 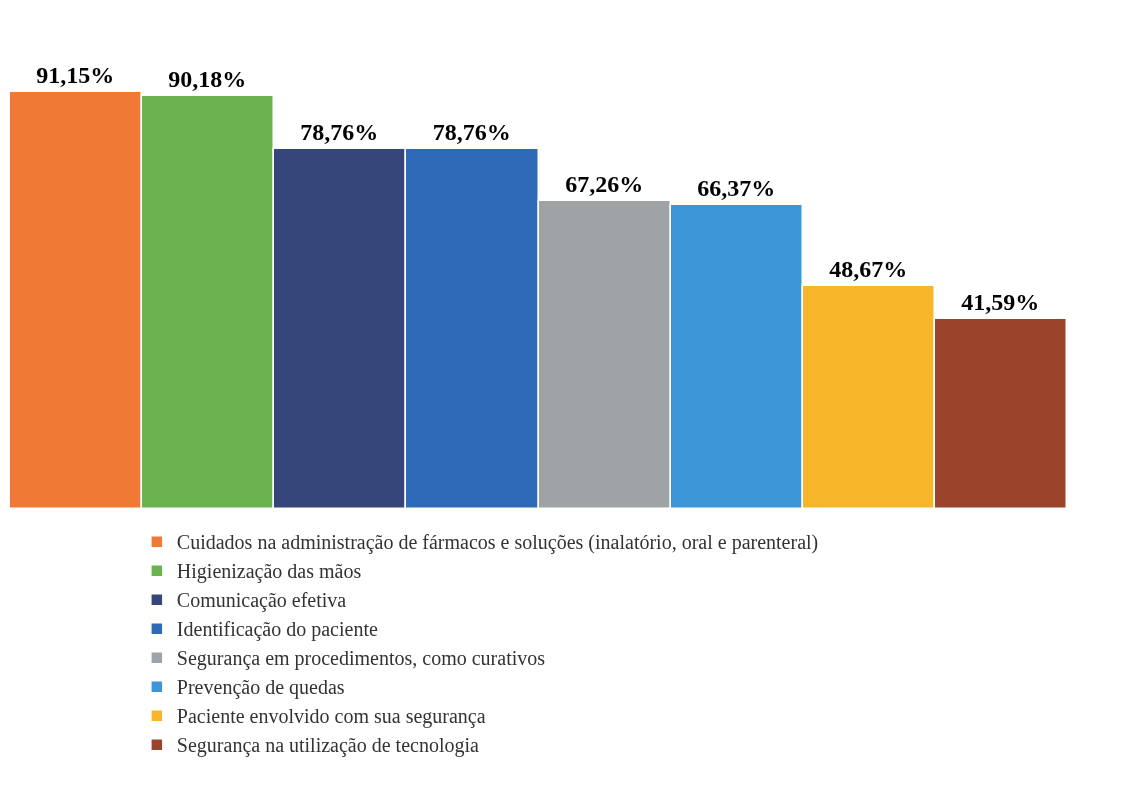 What do you see at coordinates (331, 717) in the screenshot?
I see `legend-label: Paciente envolvido com sua segurança` at bounding box center [331, 717].